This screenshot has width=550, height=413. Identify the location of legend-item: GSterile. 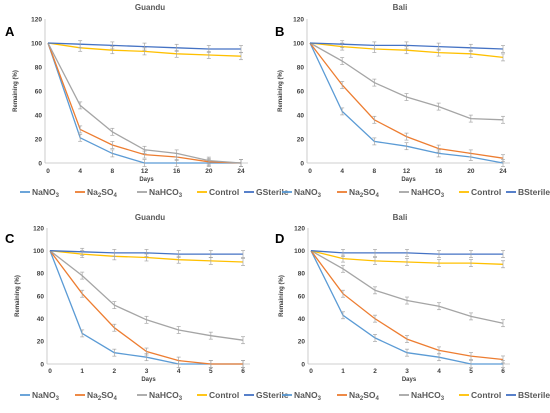
(266, 395).